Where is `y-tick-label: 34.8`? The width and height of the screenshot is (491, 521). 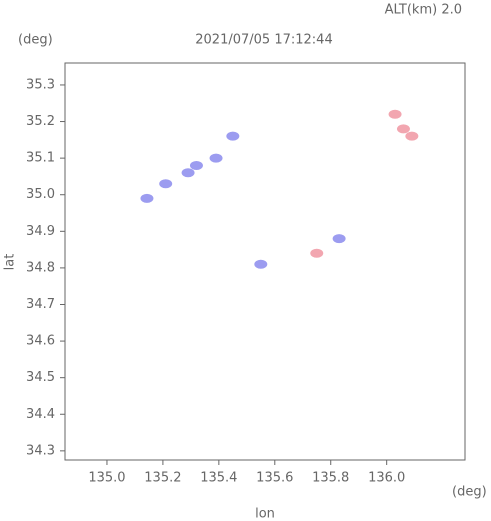 y-tick-label: 34.8 is located at coordinates (40, 267).